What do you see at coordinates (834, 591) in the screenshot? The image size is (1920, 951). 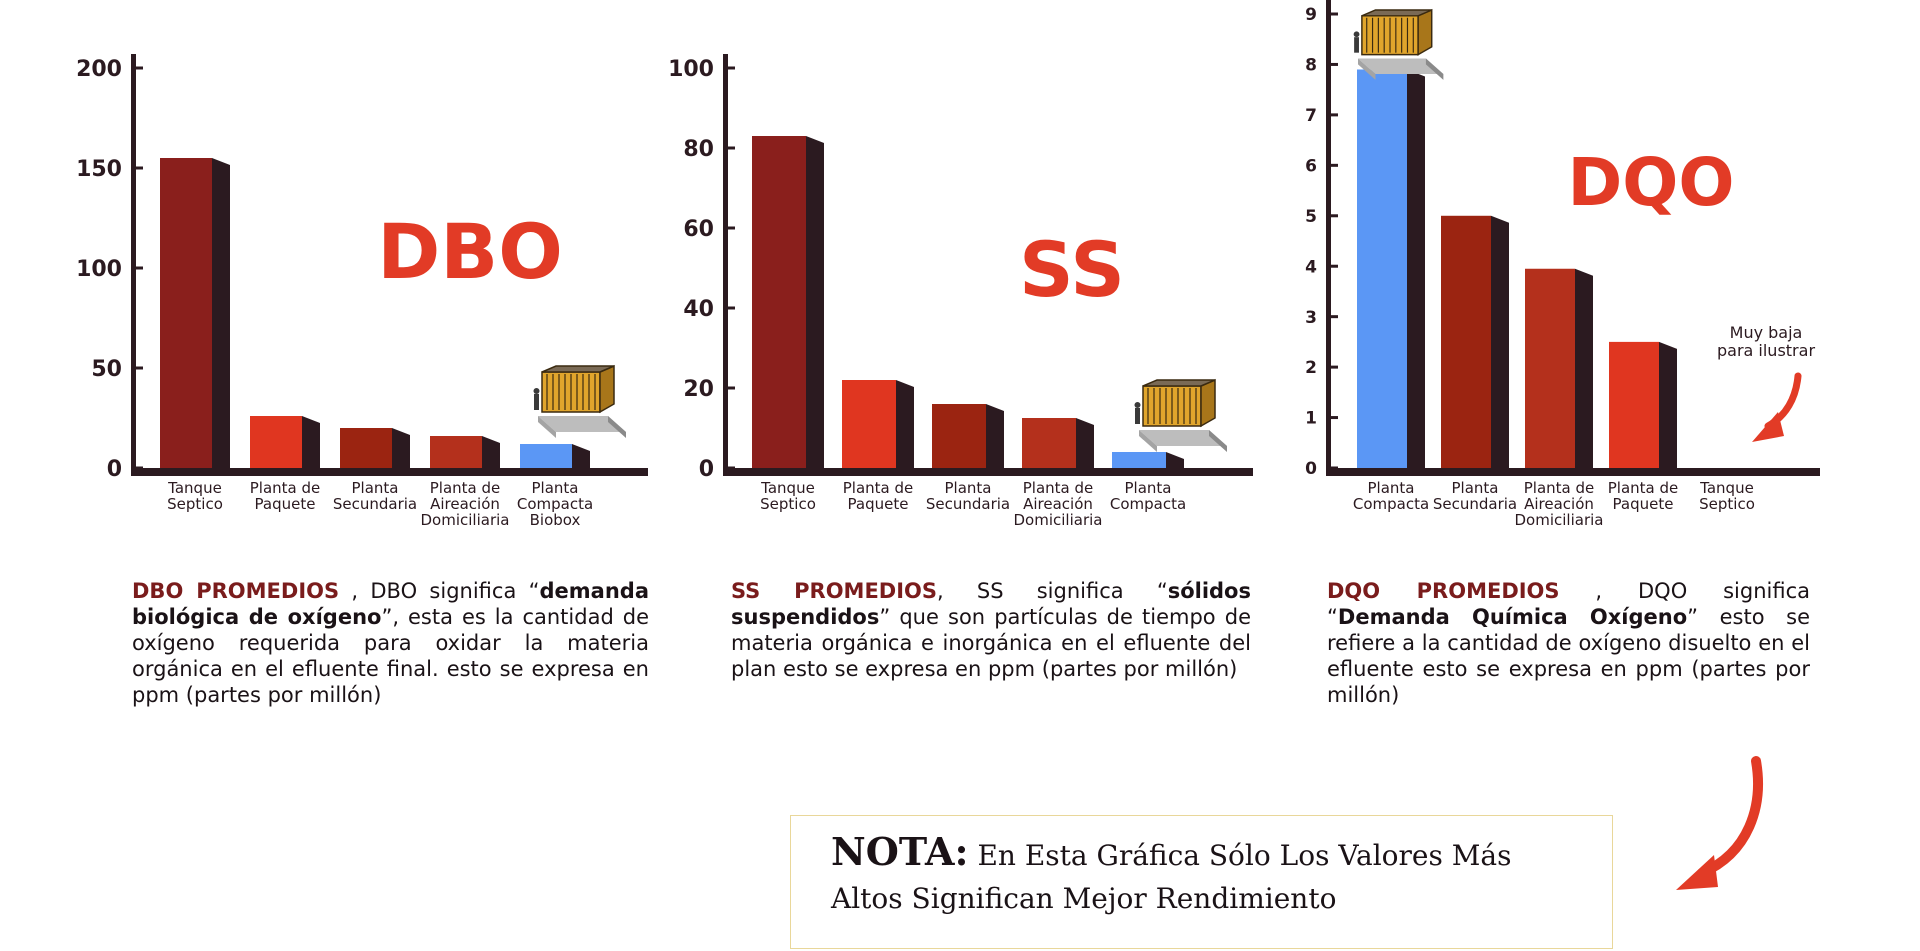 I see `ss-description-lead: SS PROMEDIOS` at bounding box center [834, 591].